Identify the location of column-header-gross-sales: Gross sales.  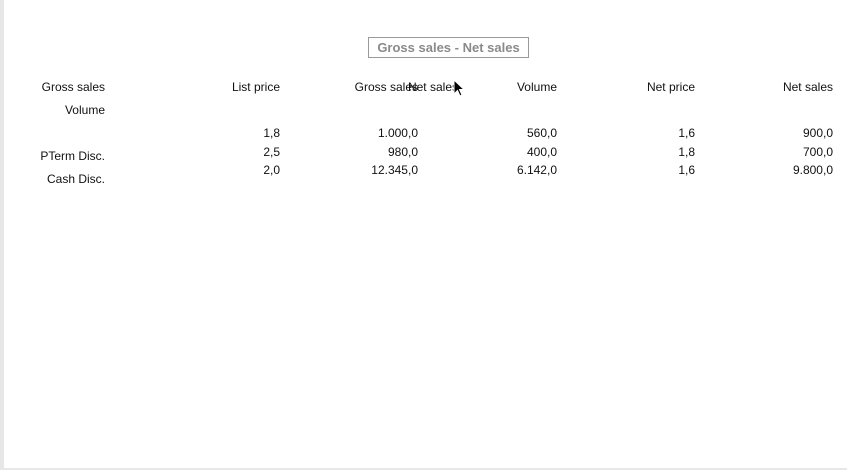
(386, 87).